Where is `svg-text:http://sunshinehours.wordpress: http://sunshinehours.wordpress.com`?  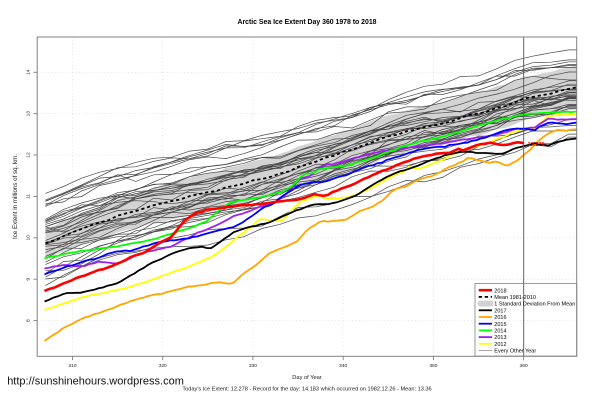 svg-text:http://sunshinehours.wordpress: http://sunshinehours.wordpress.com is located at coordinates (95, 381).